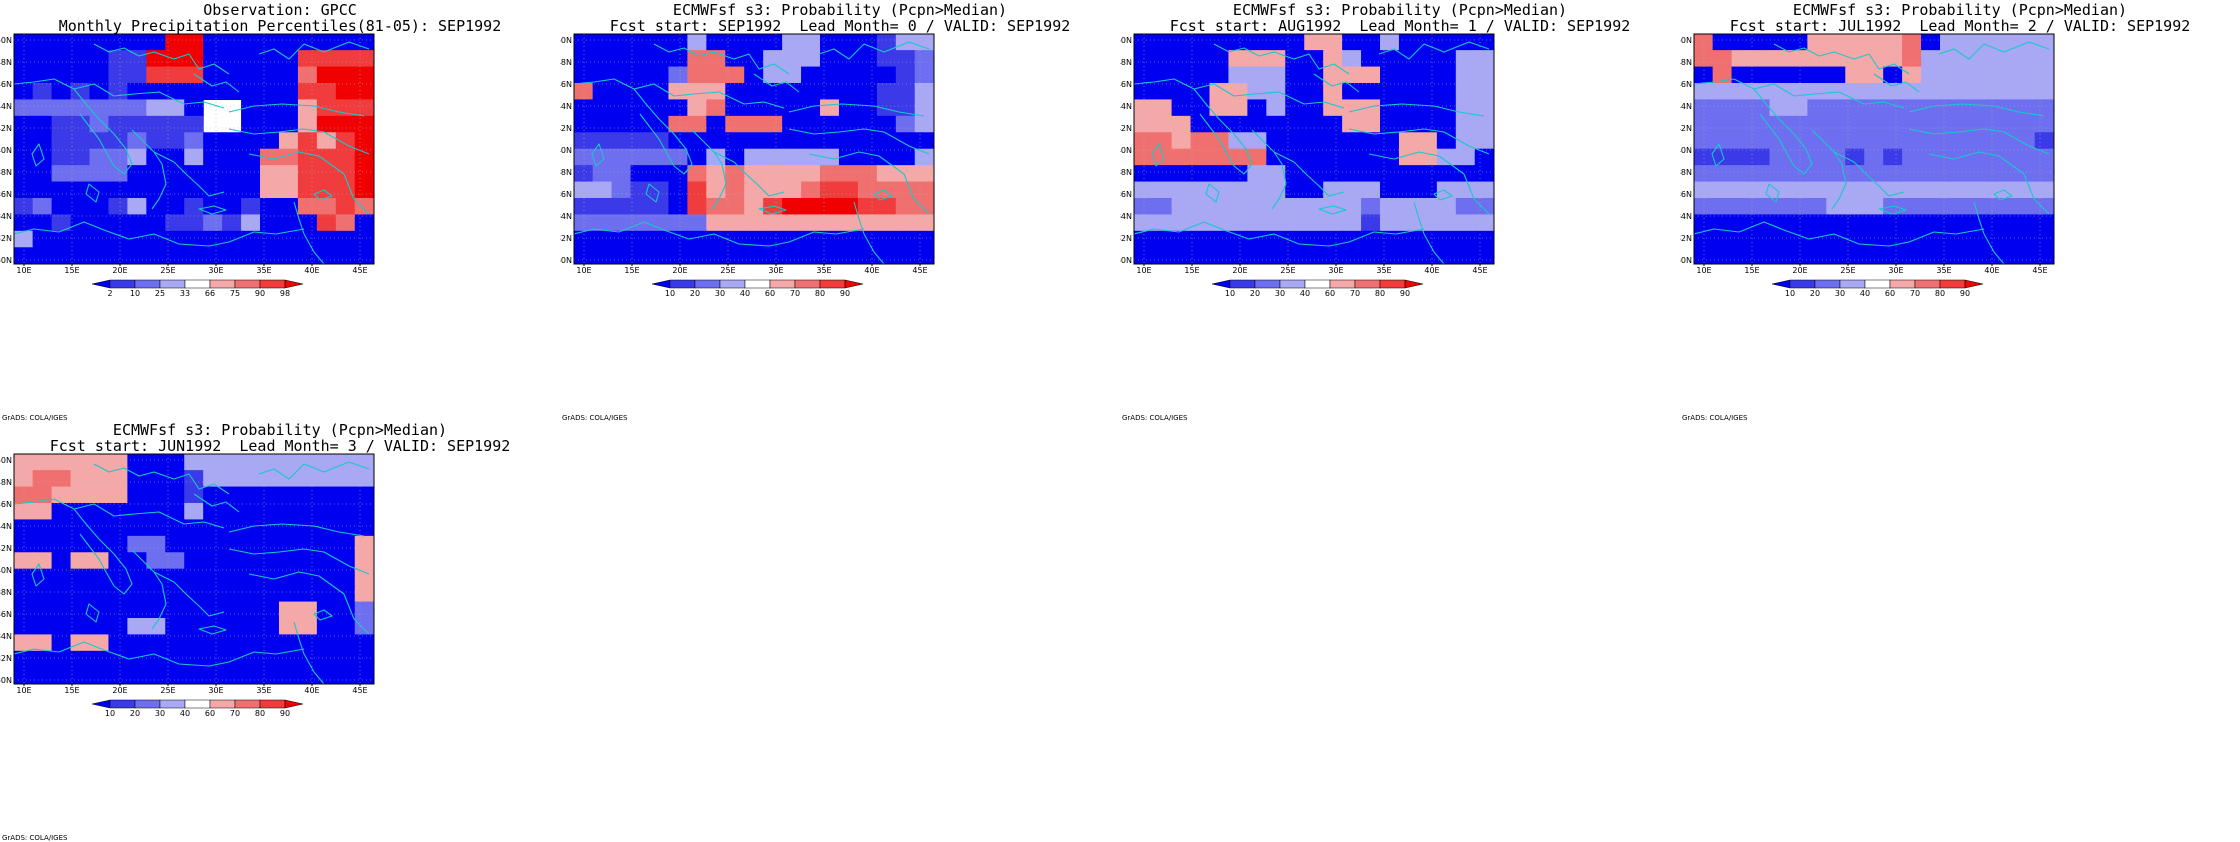 The height and width of the screenshot is (842, 2240). I want to click on colorbar-label: 10, so click(110, 713).